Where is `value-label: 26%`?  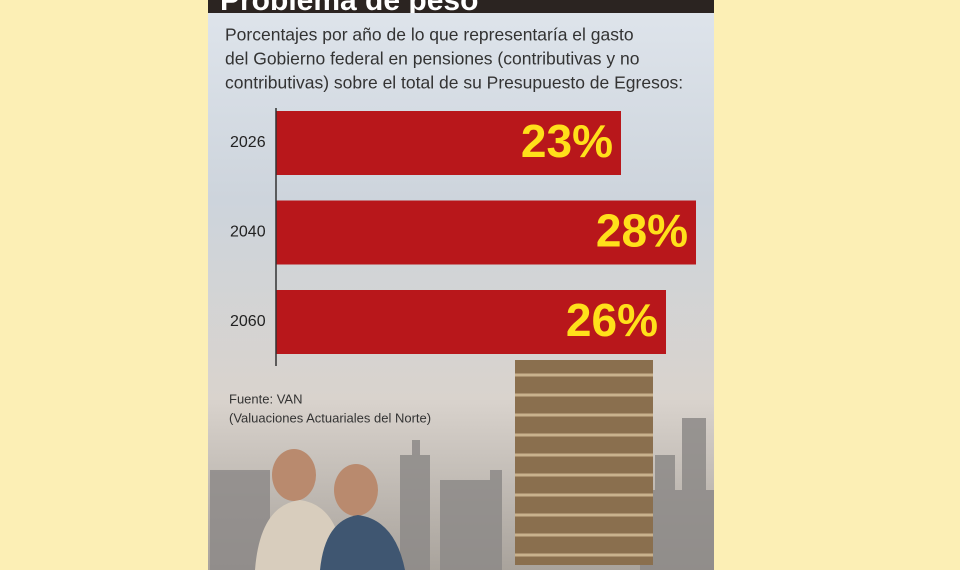
value-label: 26% is located at coordinates (612, 320).